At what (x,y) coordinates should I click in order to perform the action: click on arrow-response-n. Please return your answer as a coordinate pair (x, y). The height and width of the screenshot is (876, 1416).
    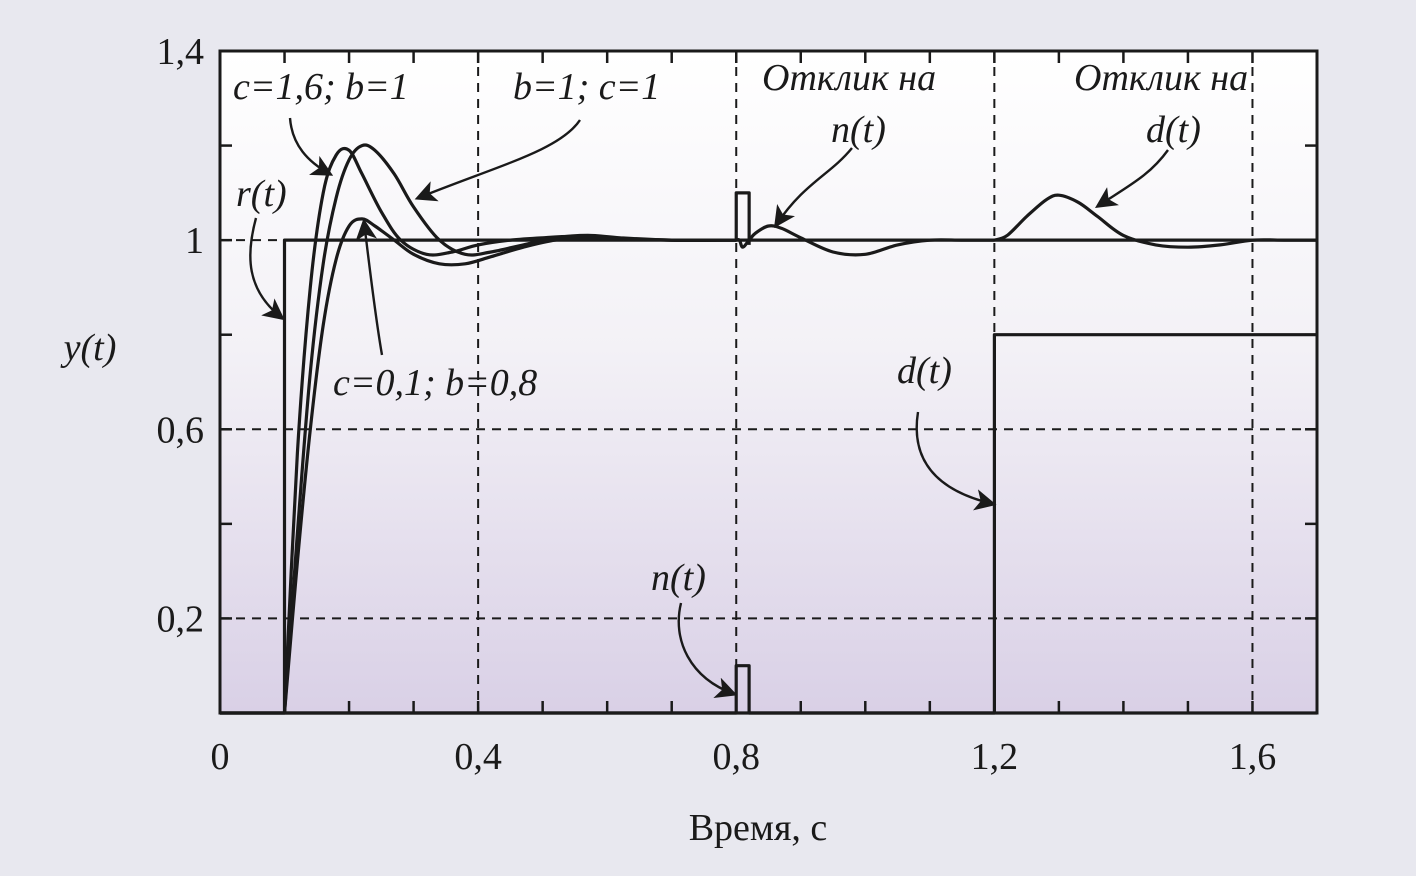
    Looking at the image, I should click on (813, 187).